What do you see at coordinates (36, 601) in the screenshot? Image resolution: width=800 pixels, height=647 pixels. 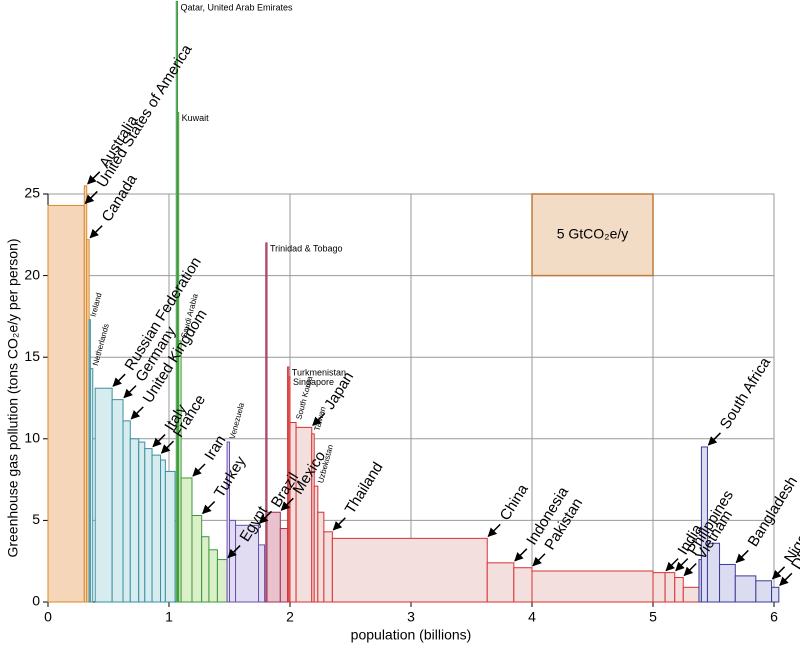 I see `y-tick-label: 0` at bounding box center [36, 601].